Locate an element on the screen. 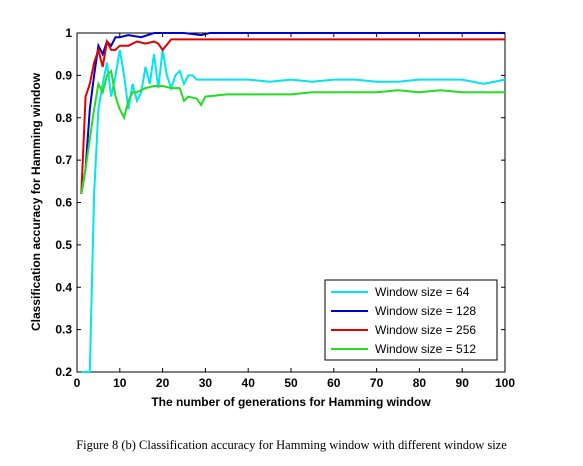 This screenshot has height=466, width=583. x-tick-label: 20 is located at coordinates (163, 383).